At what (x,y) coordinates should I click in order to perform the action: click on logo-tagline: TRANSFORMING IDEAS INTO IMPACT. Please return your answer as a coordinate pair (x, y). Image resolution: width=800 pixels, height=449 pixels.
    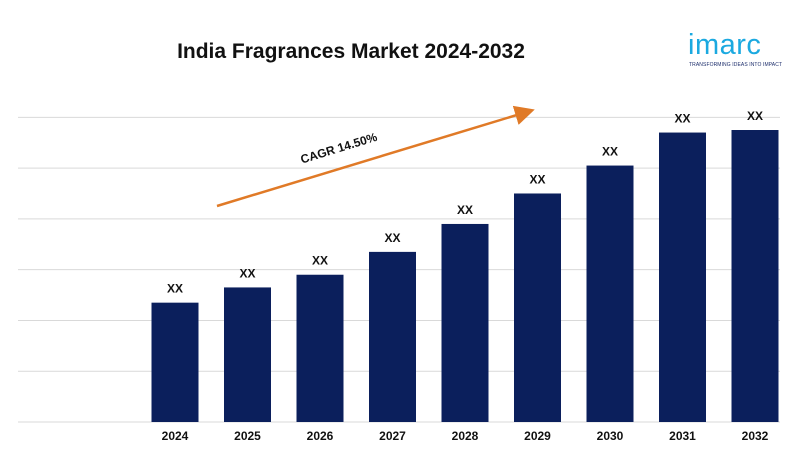
    Looking at the image, I should click on (736, 65).